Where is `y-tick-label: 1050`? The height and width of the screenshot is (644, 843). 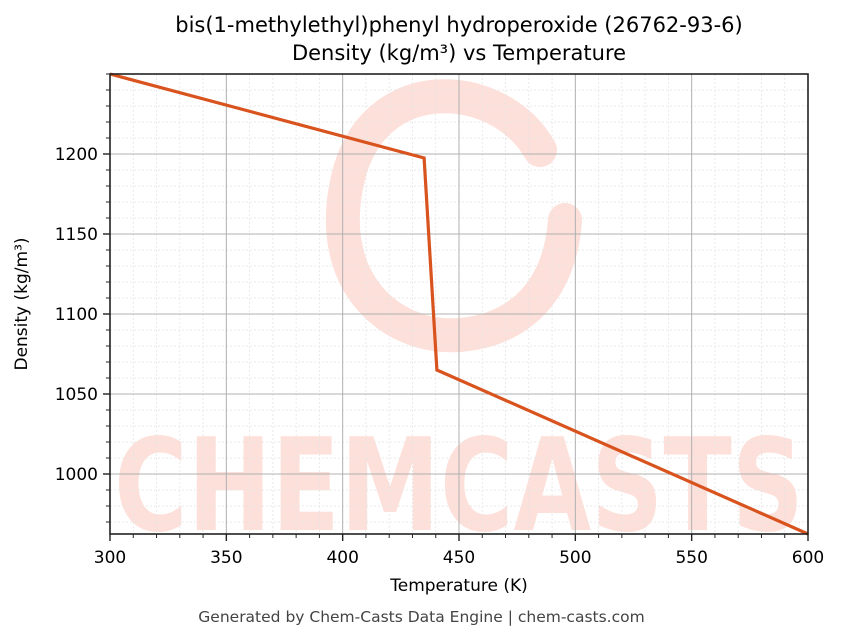 y-tick-label: 1050 is located at coordinates (76, 395).